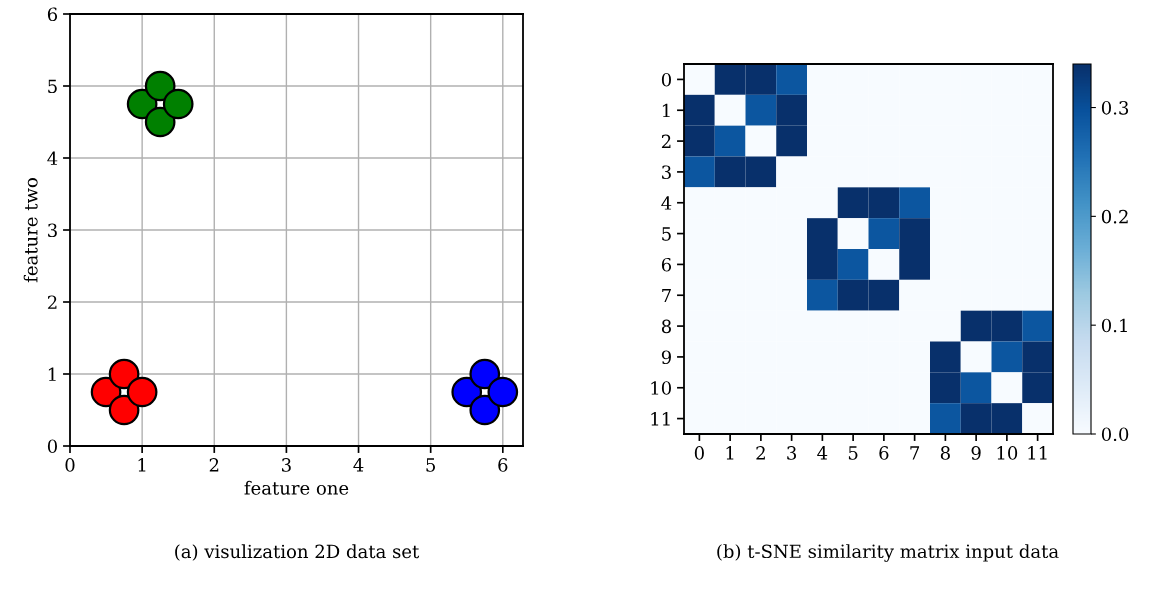 The height and width of the screenshot is (601, 1151). Describe the element at coordinates (976, 453) in the screenshot. I see `x-tick-label: 9` at that location.